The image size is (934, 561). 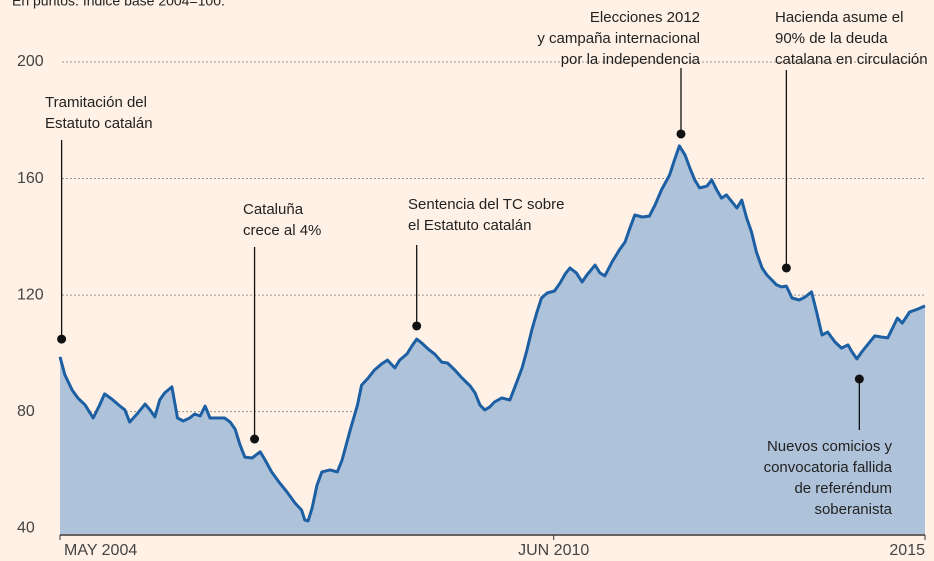 What do you see at coordinates (118, 4) in the screenshot?
I see `chart-subtitle: En puntos. Índice base 2004=100.` at bounding box center [118, 4].